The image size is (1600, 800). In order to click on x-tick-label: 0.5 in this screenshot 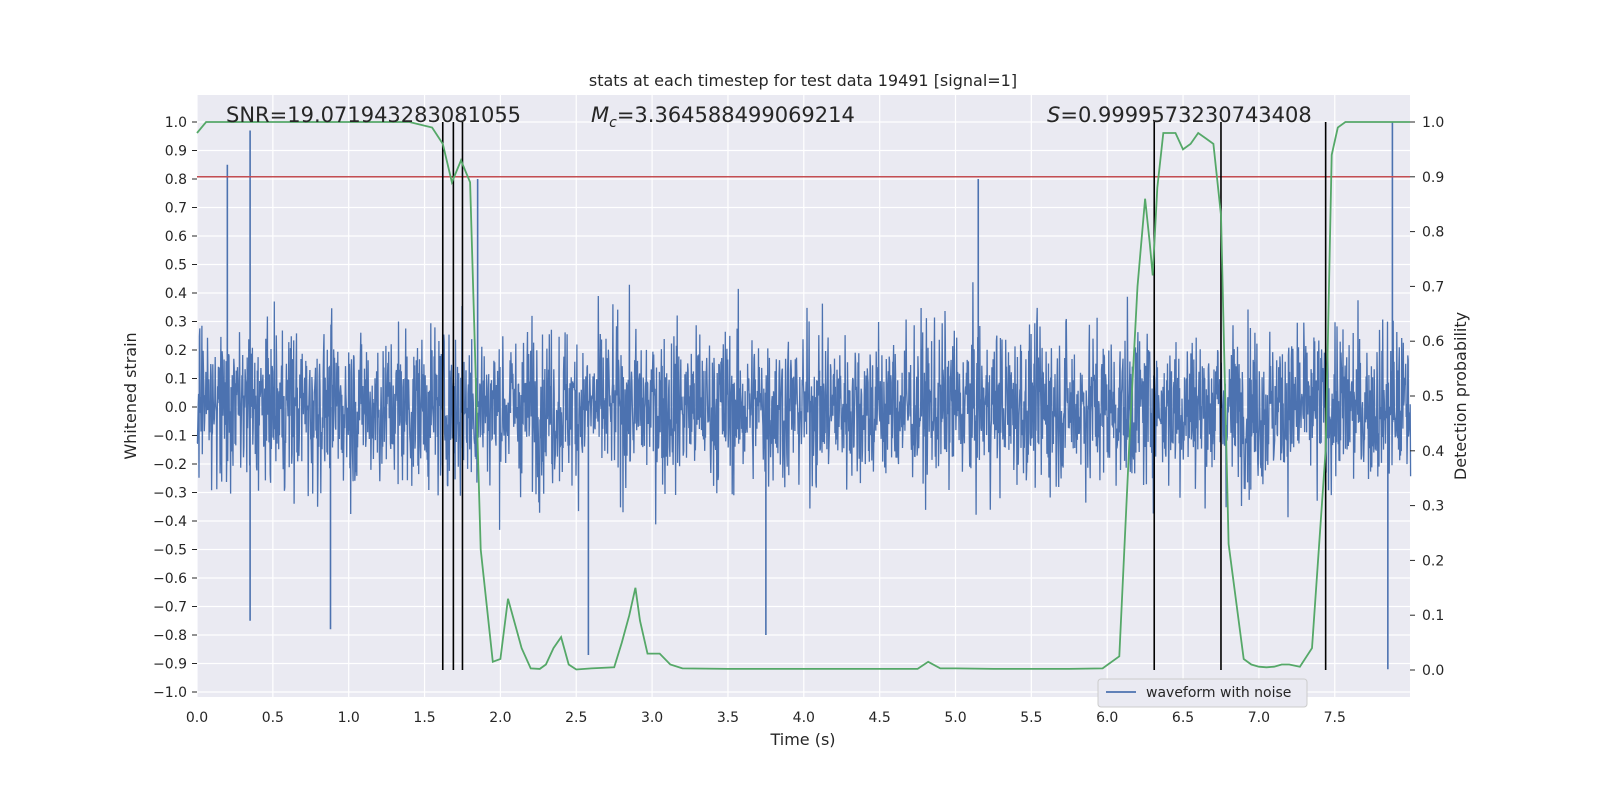, I will do `click(273, 718)`.